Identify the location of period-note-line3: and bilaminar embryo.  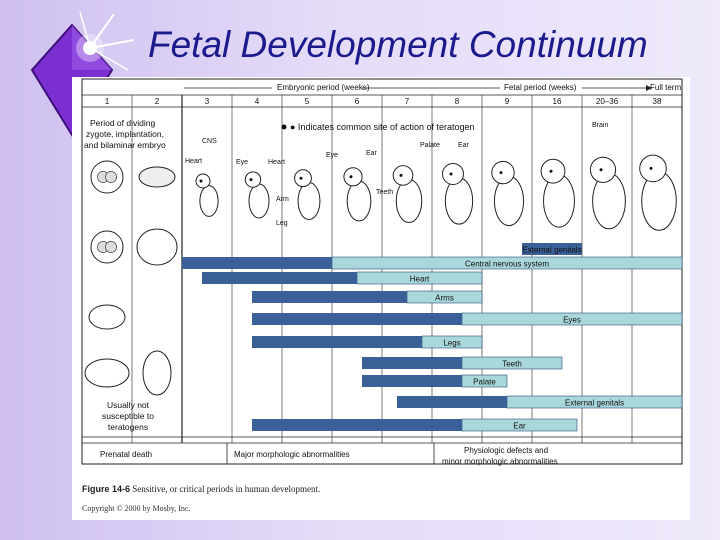
(125, 145).